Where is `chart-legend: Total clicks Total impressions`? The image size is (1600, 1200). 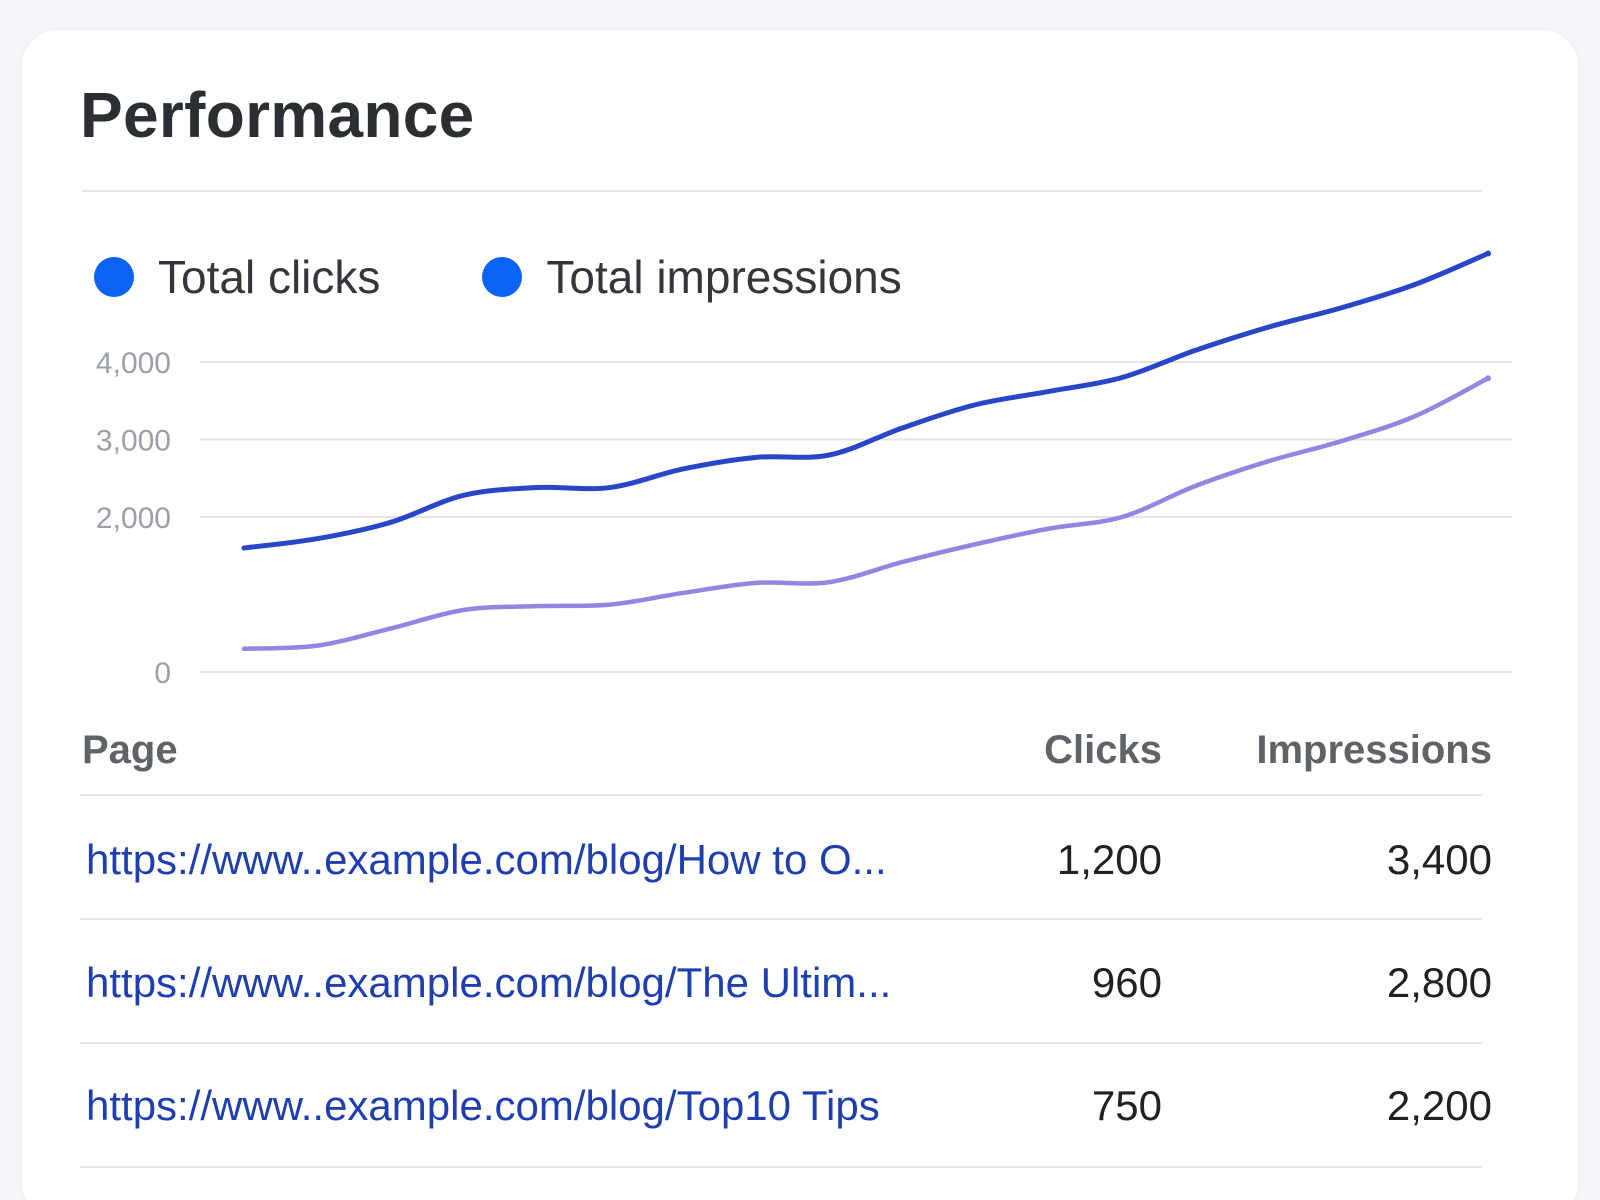
chart-legend: Total clicks Total impressions is located at coordinates (549, 277).